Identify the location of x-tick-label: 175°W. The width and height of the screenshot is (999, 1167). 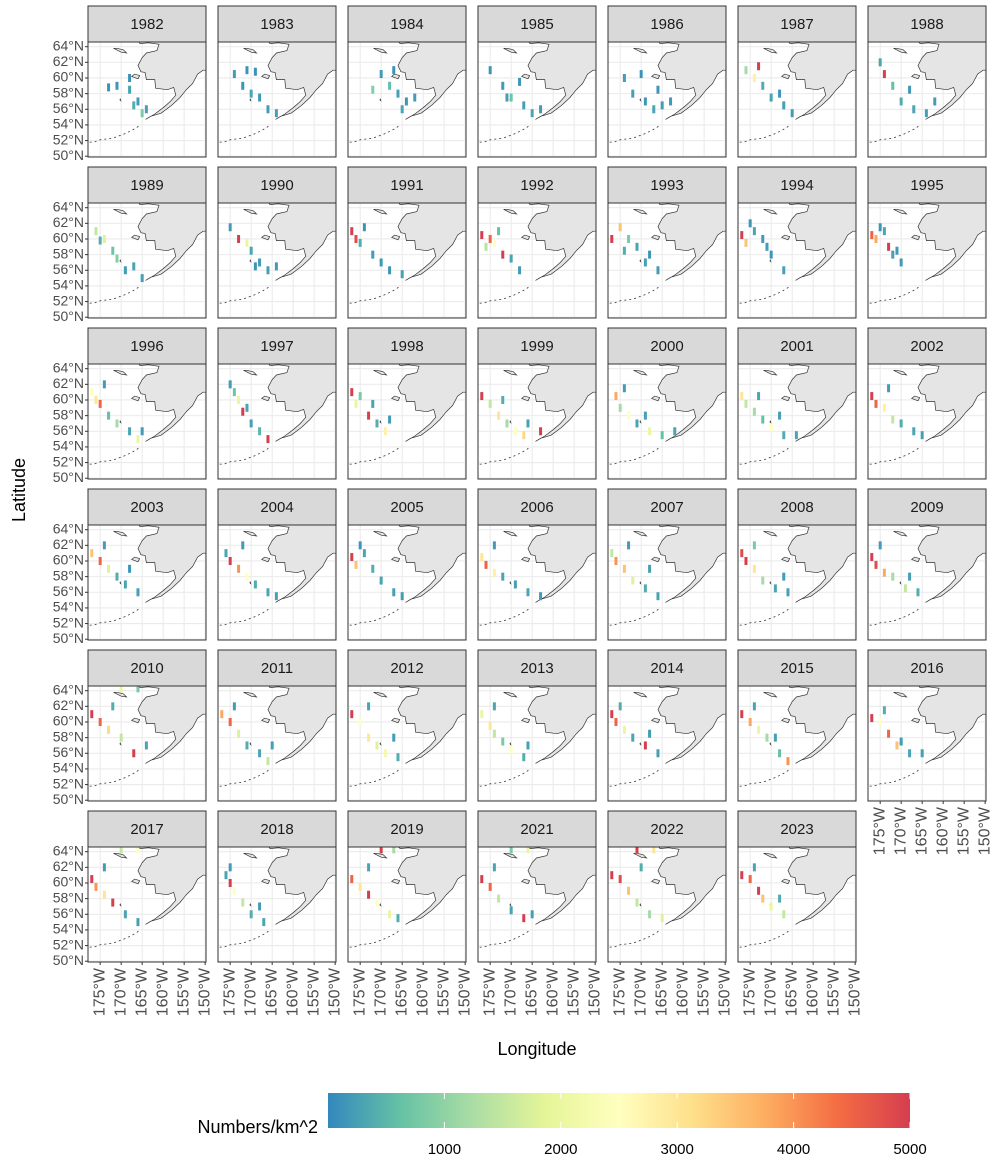
(879, 830).